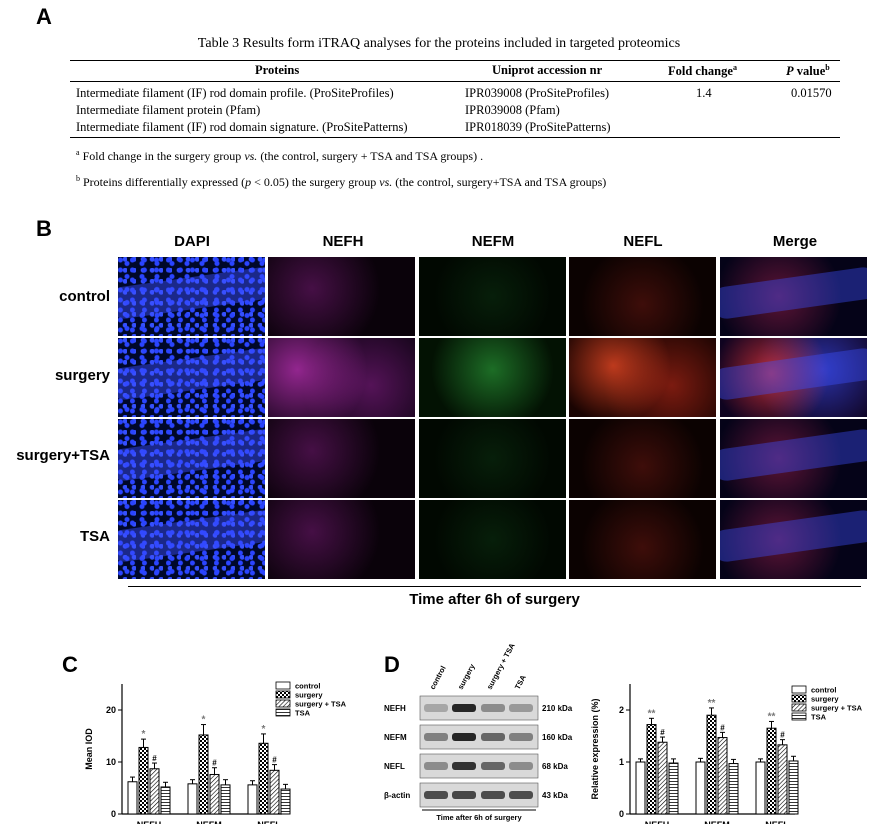  Describe the element at coordinates (492, 539) in the screenshot. I see `micrograph-nefm-tsa` at that location.